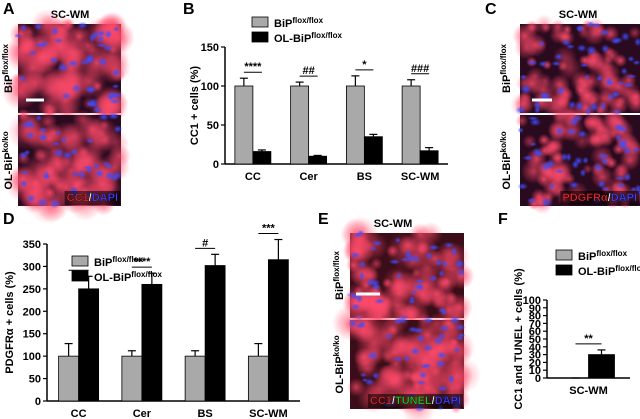 The image size is (640, 419). What do you see at coordinates (538, 379) in the screenshot?
I see `y-tick-label: 0` at bounding box center [538, 379].